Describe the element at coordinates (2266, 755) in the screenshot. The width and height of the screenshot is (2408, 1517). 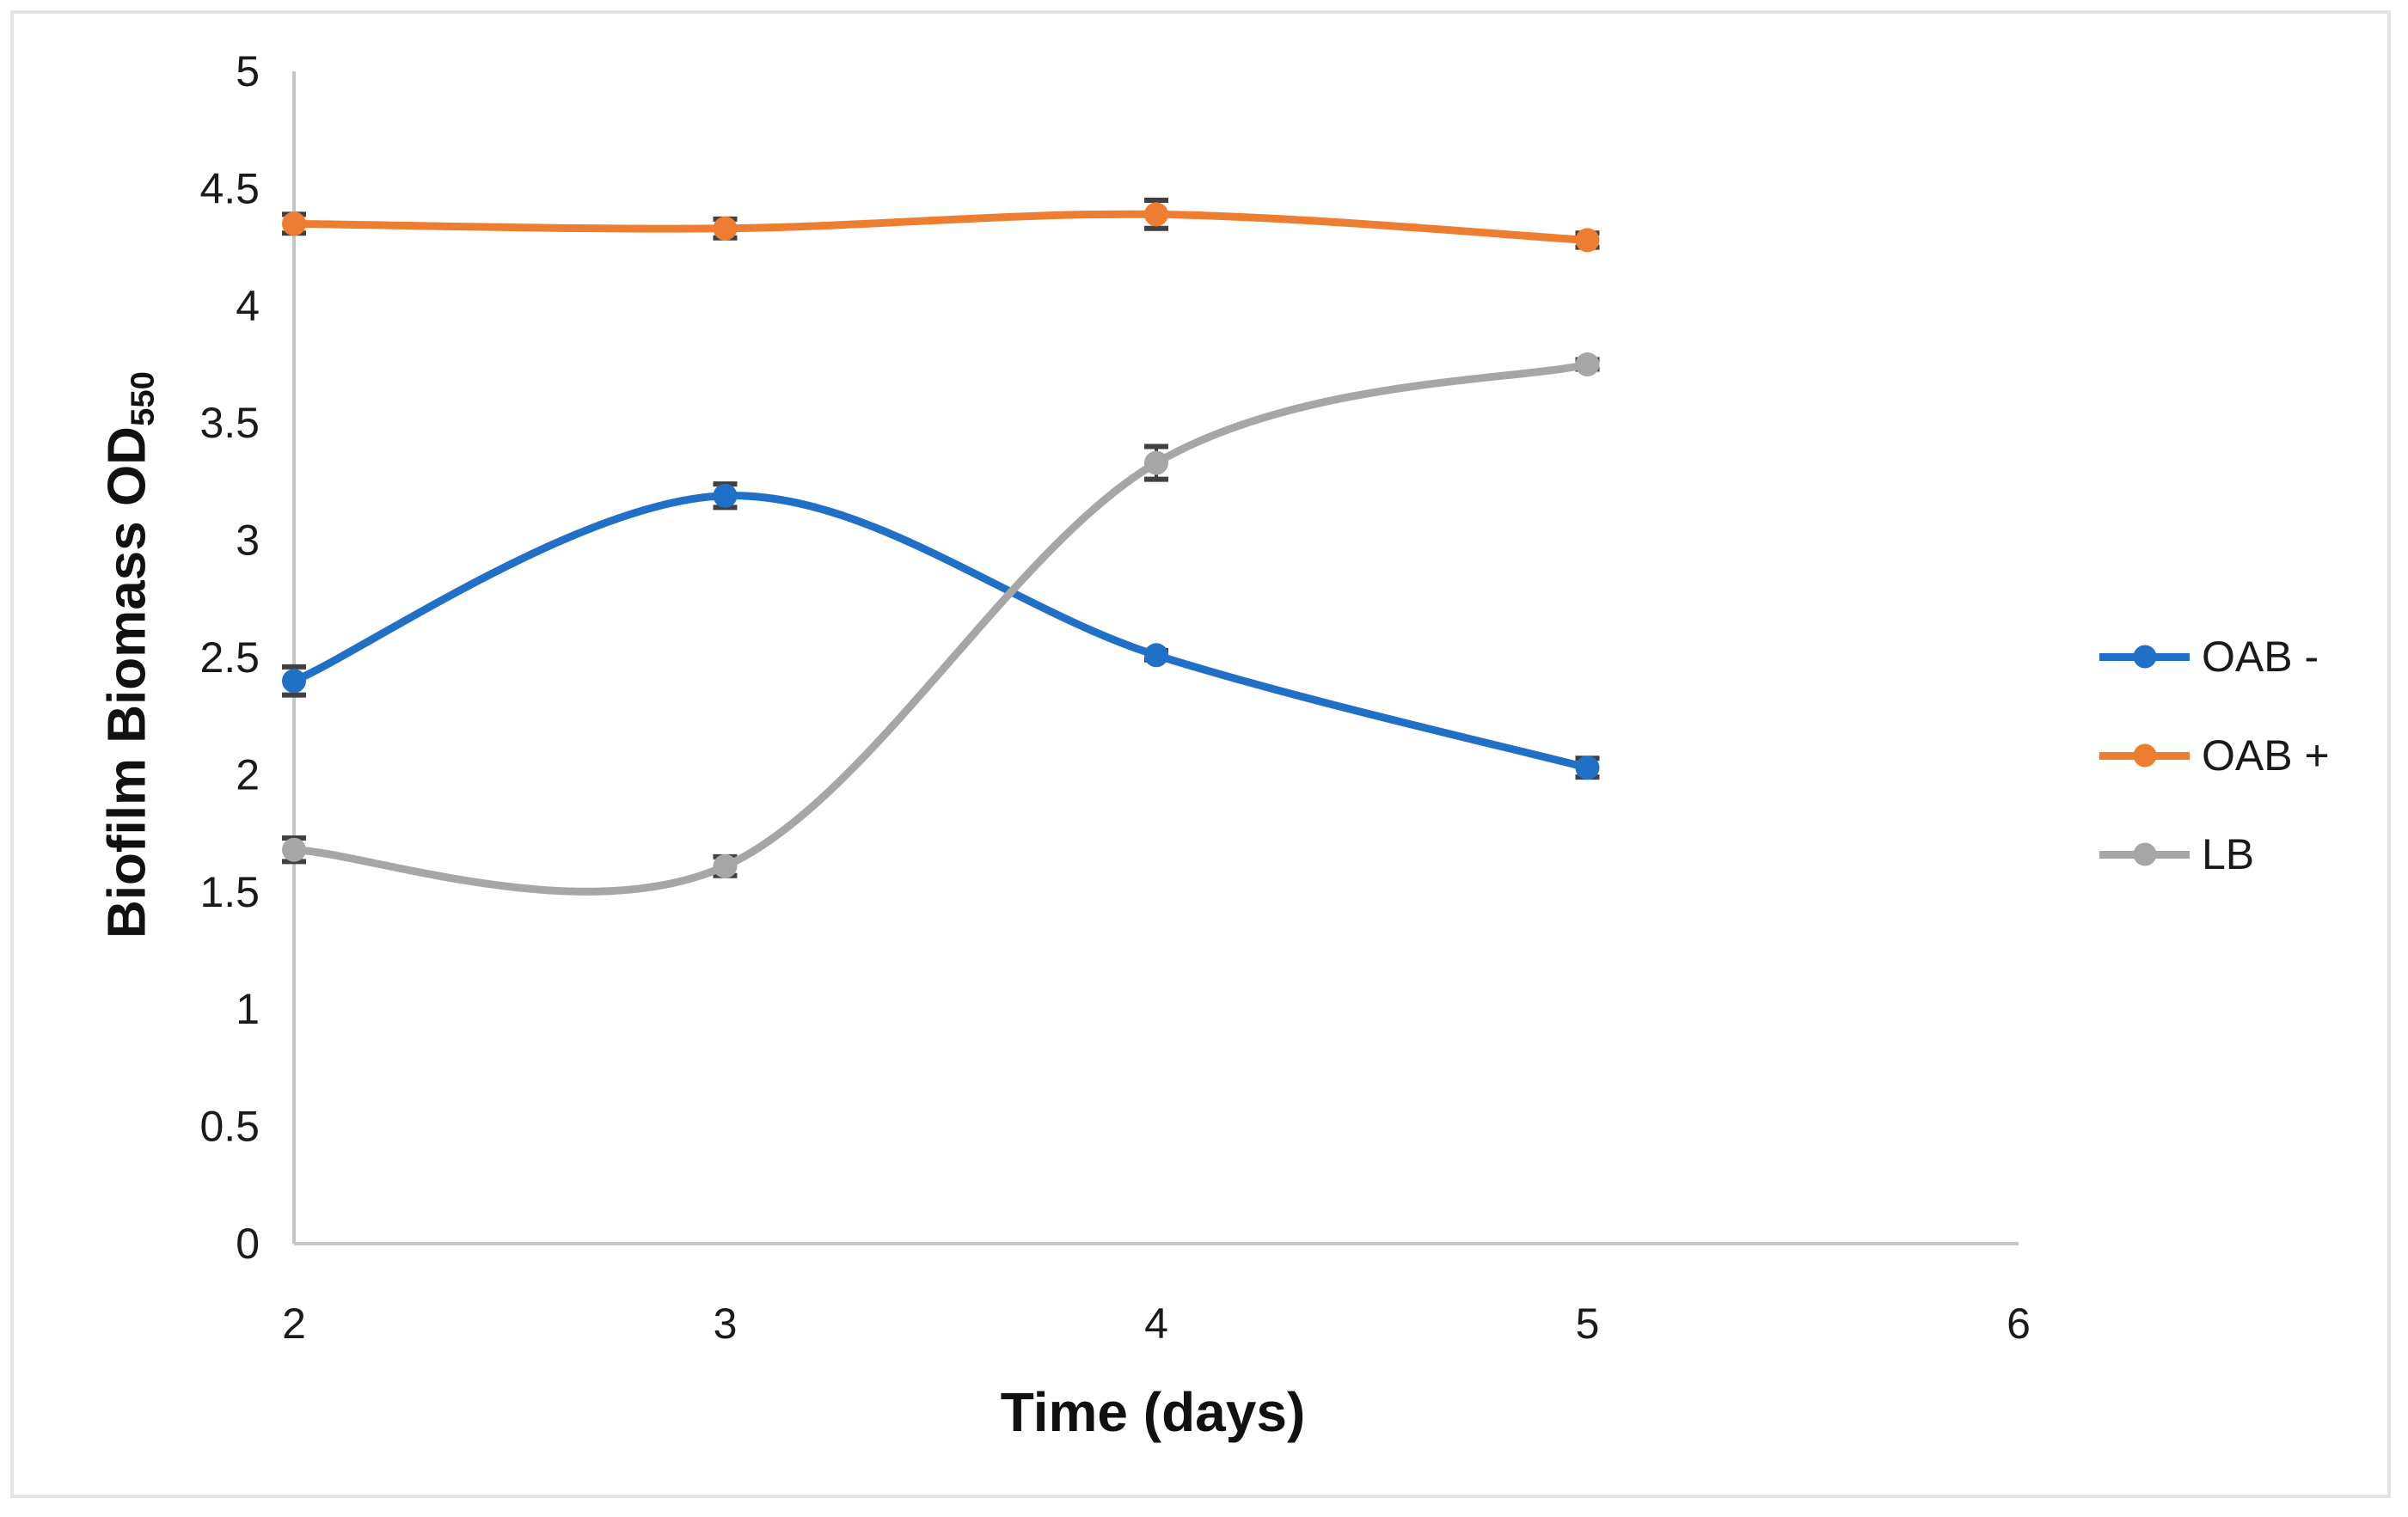
I see `legend-label: OAB +` at that location.